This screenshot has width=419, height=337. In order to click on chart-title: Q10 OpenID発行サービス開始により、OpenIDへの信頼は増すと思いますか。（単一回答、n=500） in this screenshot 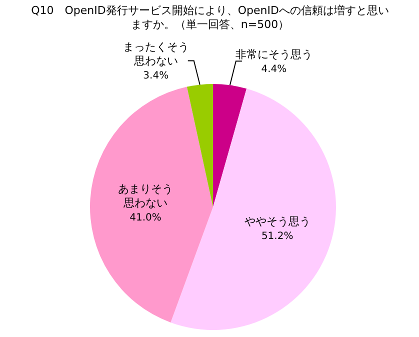, I will do `click(210, 18)`.